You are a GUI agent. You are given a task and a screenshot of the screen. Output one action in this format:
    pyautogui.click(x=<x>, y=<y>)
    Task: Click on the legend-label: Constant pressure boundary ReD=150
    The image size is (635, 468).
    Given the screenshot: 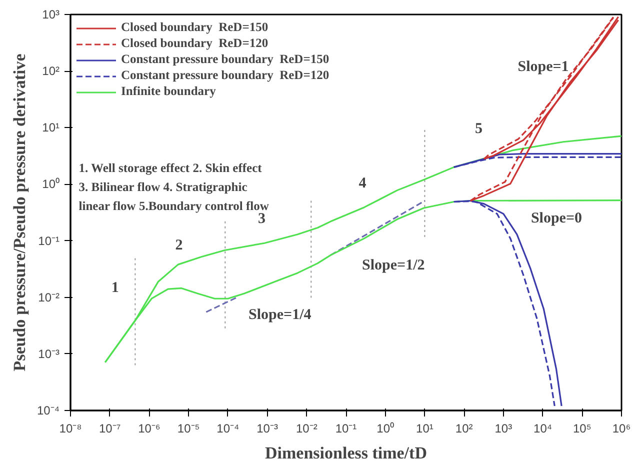 What is the action you would take?
    pyautogui.click(x=225, y=59)
    